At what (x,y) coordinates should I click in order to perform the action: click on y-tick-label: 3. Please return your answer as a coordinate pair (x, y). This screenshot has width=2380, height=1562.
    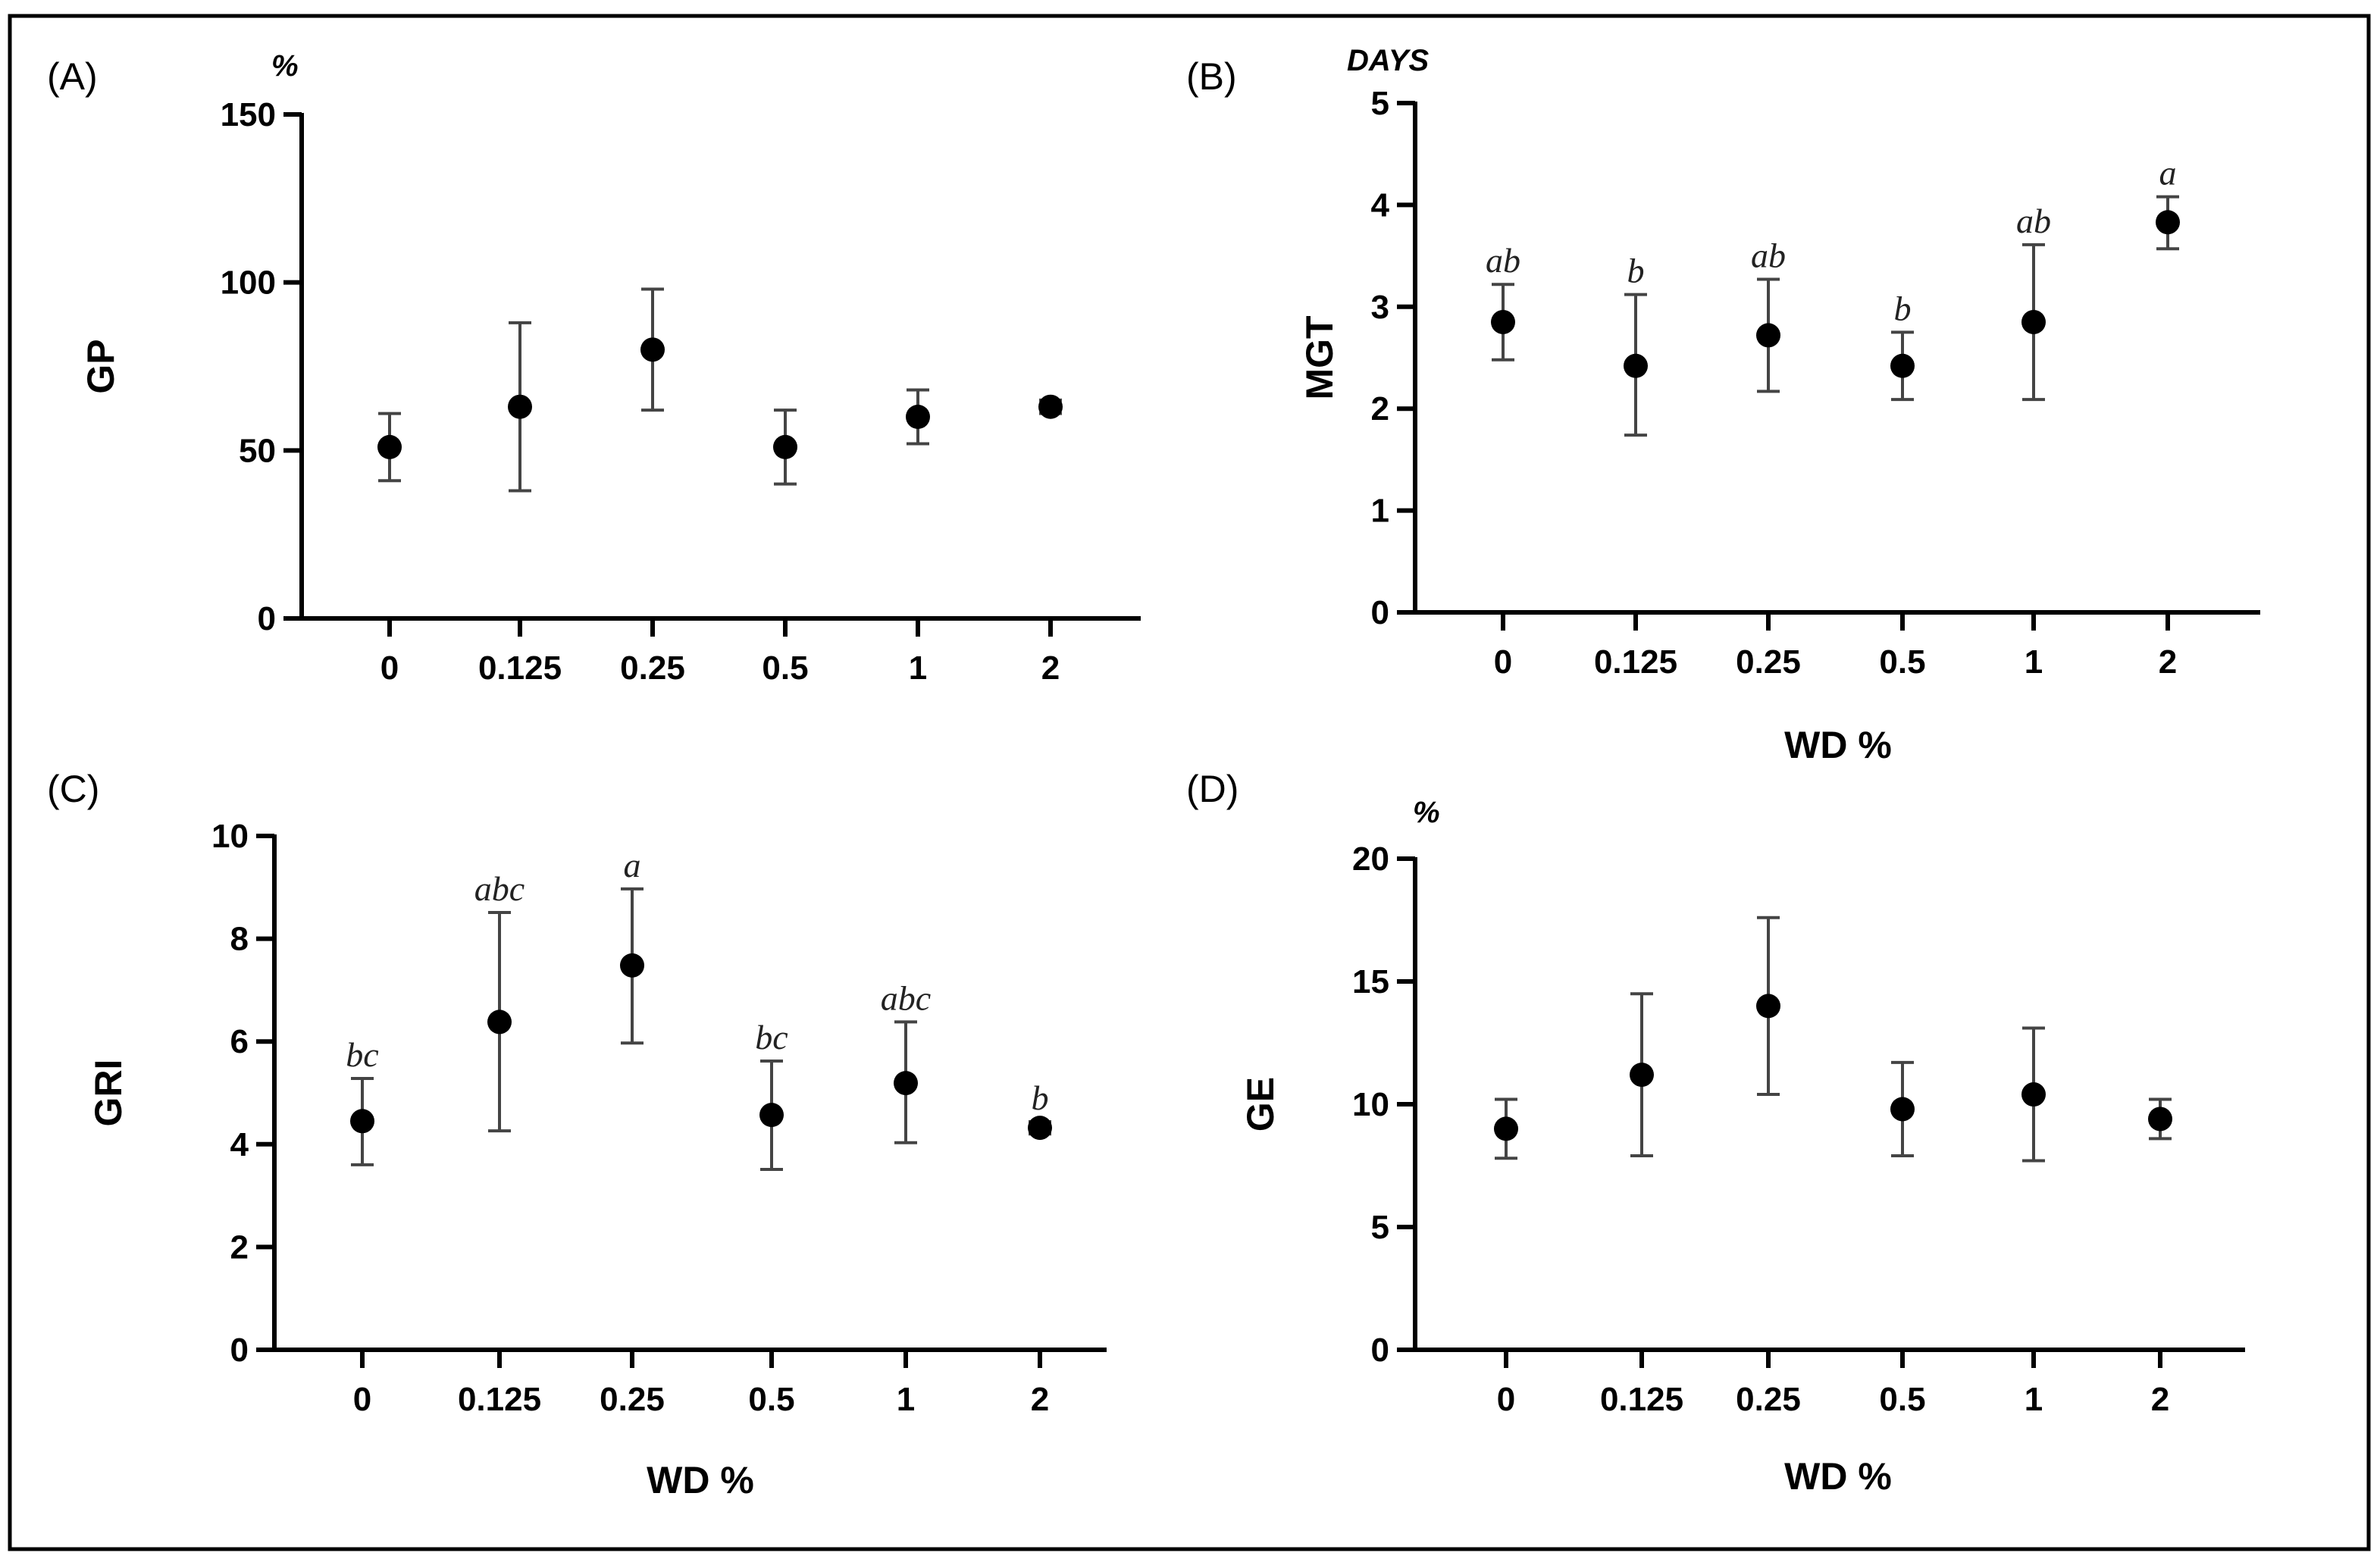
    Looking at the image, I should click on (1380, 307).